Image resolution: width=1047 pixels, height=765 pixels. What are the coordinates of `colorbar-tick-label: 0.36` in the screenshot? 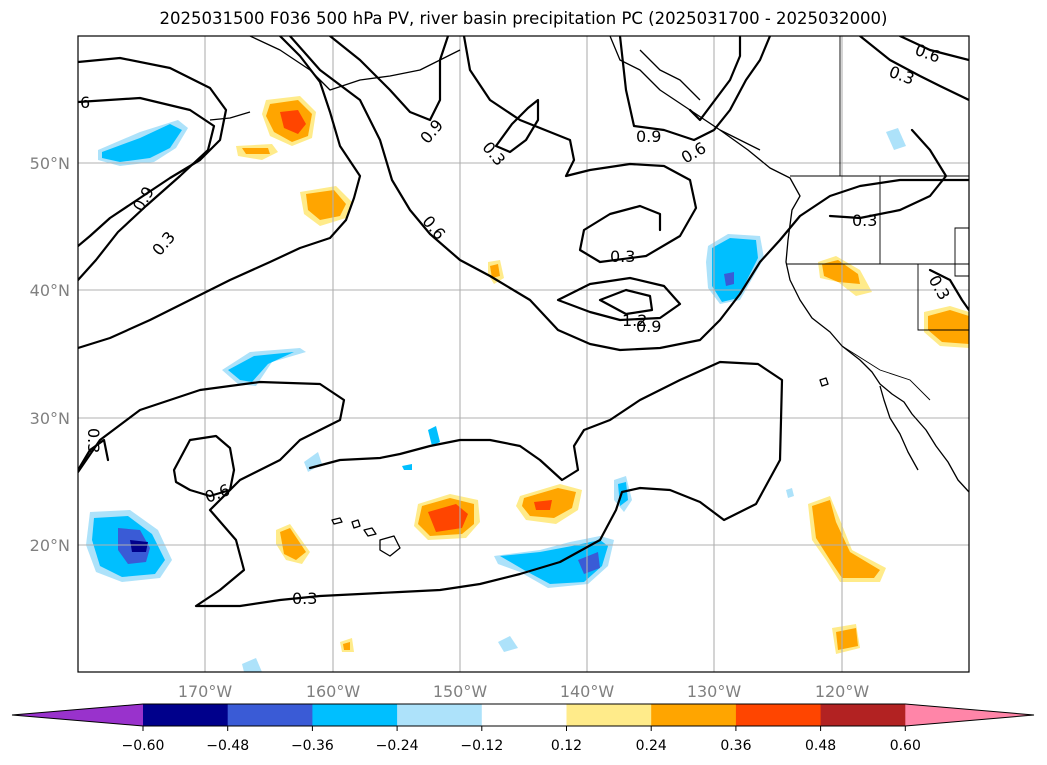 It's located at (735, 746).